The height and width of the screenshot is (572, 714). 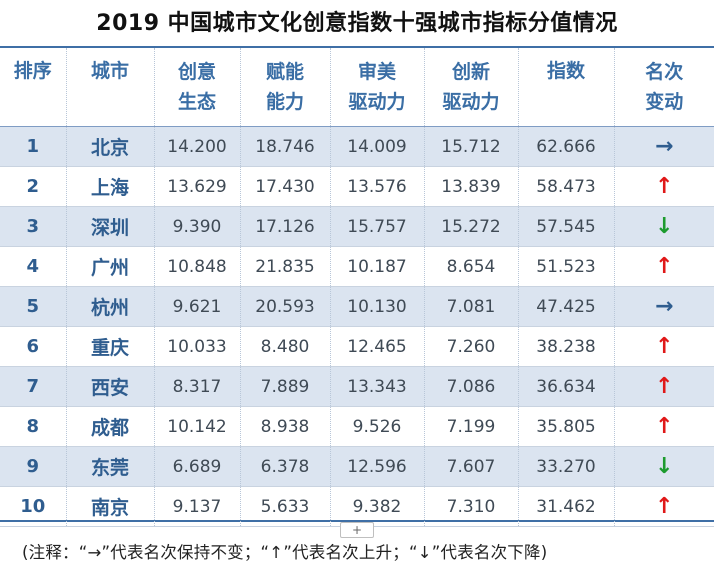 What do you see at coordinates (110, 87) in the screenshot?
I see `header-city: 城市` at bounding box center [110, 87].